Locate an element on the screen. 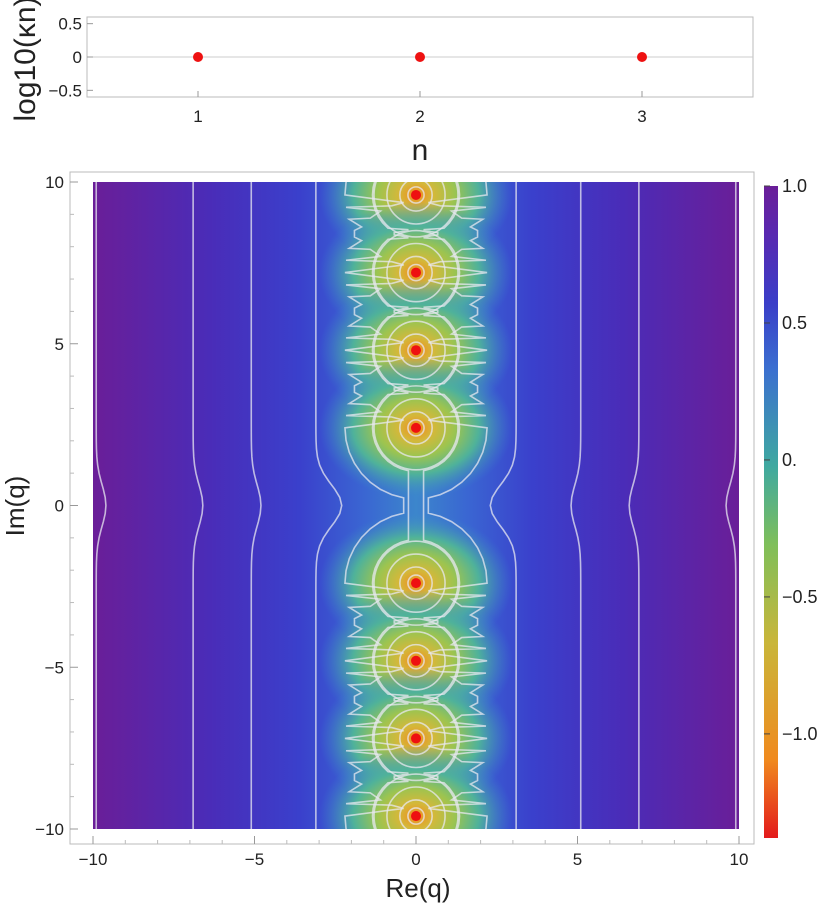 Image resolution: width=830 pixels, height=911 pixels. pole-points is located at coordinates (416, 505).